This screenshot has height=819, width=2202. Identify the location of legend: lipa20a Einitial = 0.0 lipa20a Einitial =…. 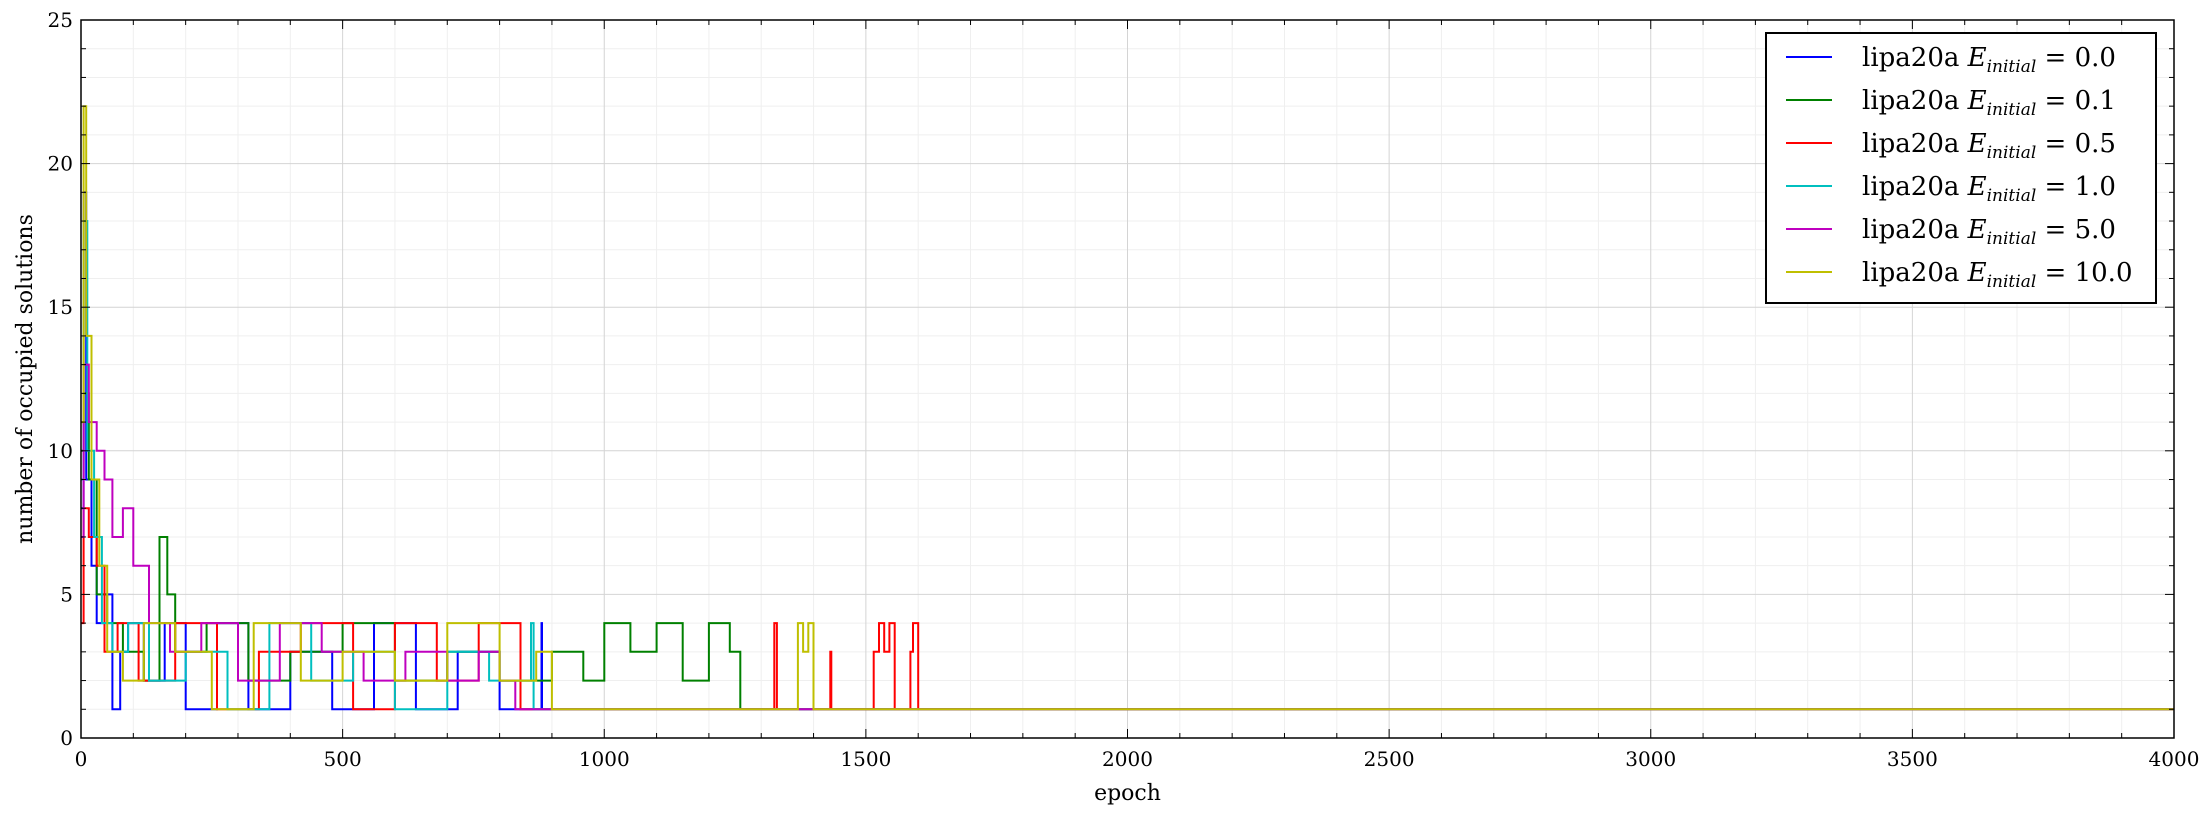
(1961, 168).